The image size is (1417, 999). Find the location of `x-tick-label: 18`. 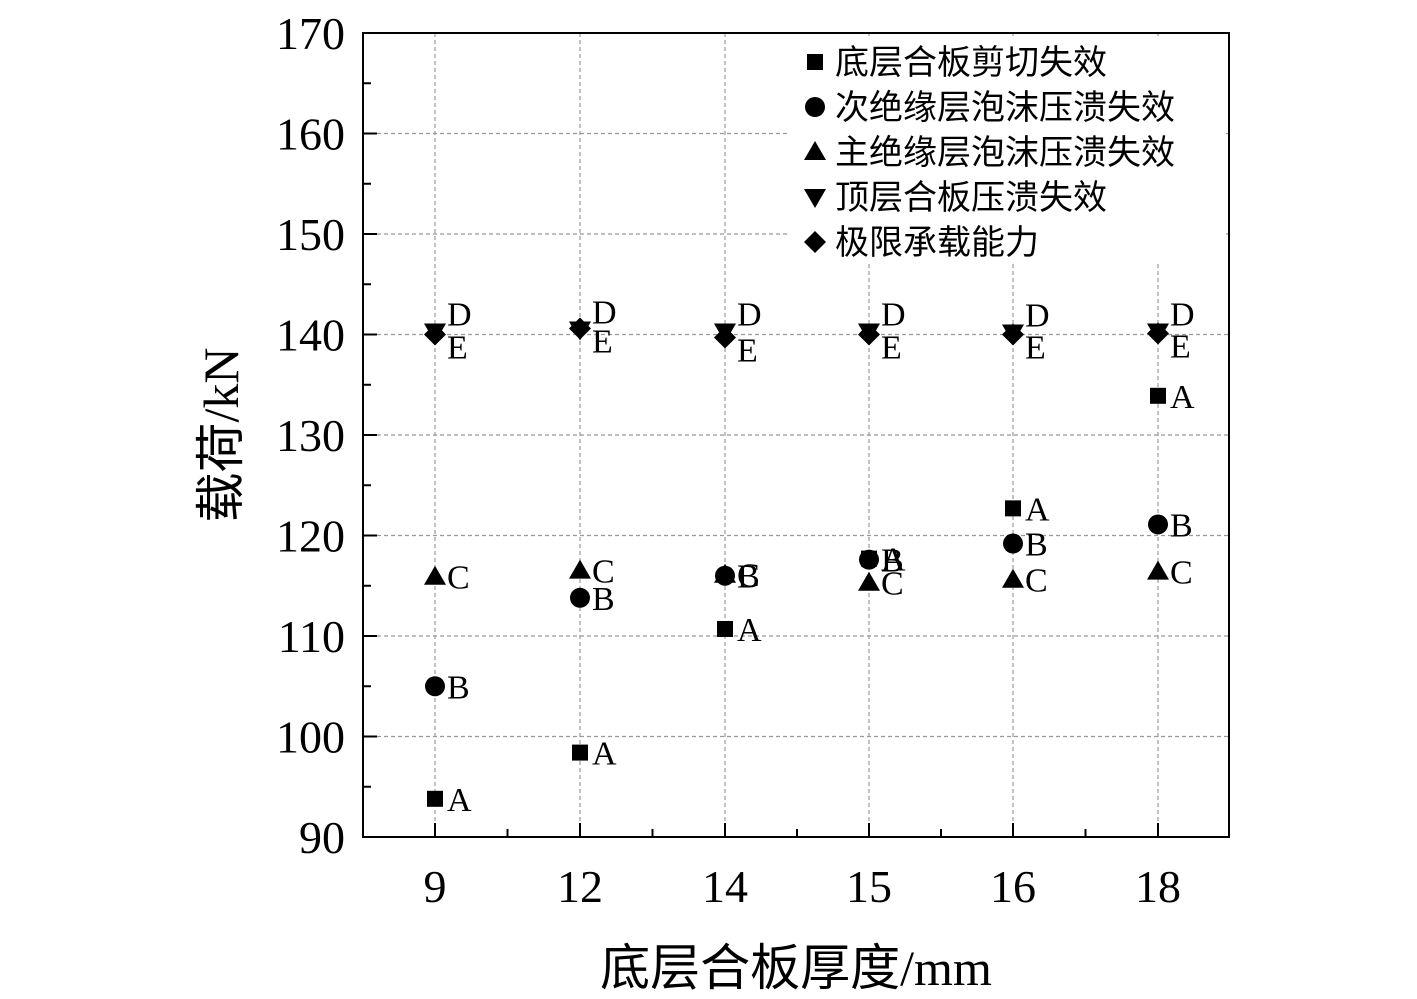

x-tick-label: 18 is located at coordinates (1158, 886).